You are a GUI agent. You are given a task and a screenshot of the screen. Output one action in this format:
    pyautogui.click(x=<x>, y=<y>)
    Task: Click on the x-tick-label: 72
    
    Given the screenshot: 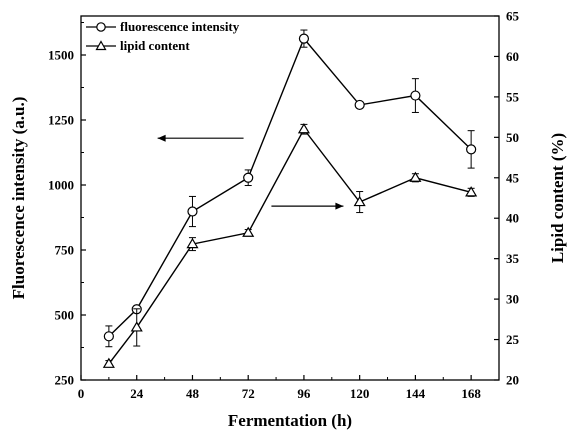 What is the action you would take?
    pyautogui.click(x=248, y=393)
    